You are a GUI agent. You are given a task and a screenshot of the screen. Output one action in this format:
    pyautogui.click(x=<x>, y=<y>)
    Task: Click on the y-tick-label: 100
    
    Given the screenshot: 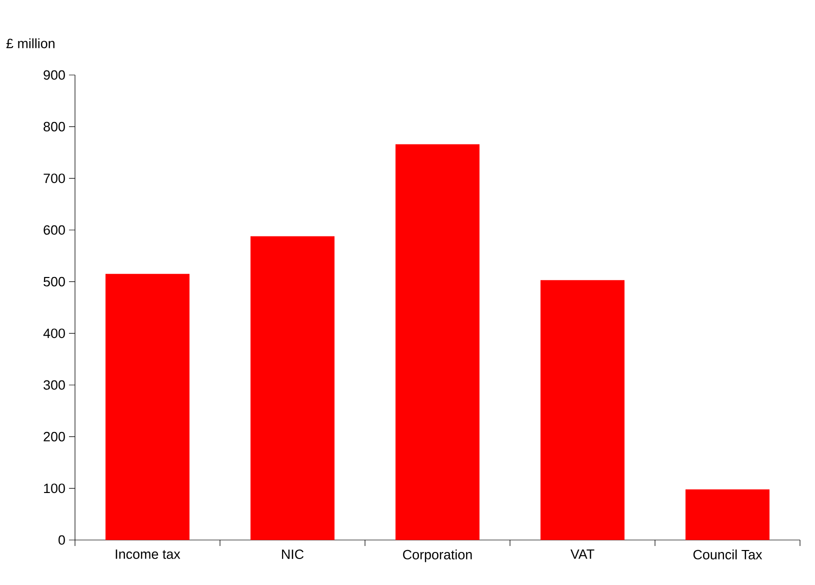 What is the action you would take?
    pyautogui.click(x=54, y=489)
    